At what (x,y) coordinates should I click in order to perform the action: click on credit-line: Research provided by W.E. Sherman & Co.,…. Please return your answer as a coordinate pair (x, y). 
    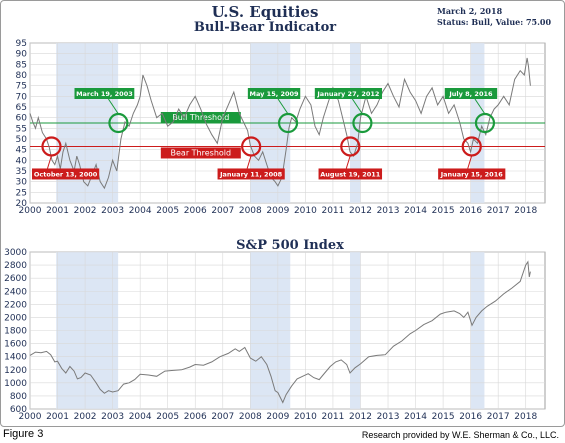
    Looking at the image, I should click on (460, 435).